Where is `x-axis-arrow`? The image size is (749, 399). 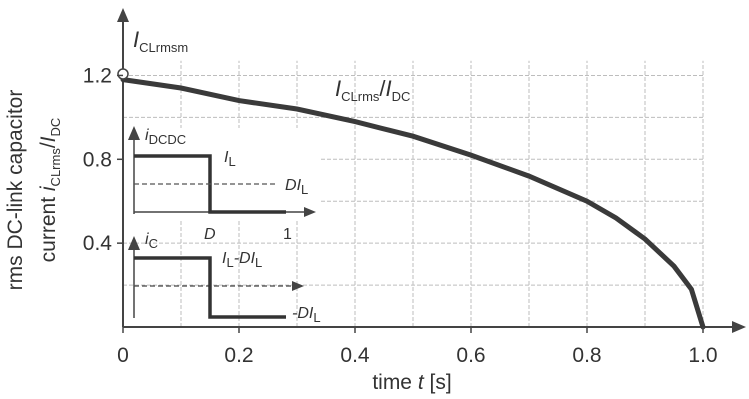
x-axis-arrow is located at coordinates (739, 327).